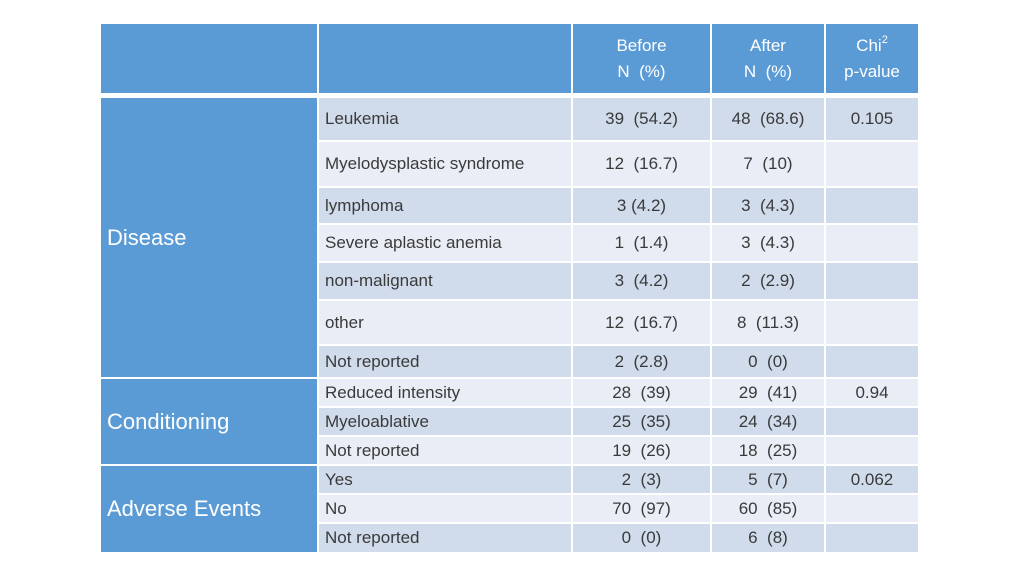  I want to click on row-5-after: 2 (2.9), so click(768, 280).